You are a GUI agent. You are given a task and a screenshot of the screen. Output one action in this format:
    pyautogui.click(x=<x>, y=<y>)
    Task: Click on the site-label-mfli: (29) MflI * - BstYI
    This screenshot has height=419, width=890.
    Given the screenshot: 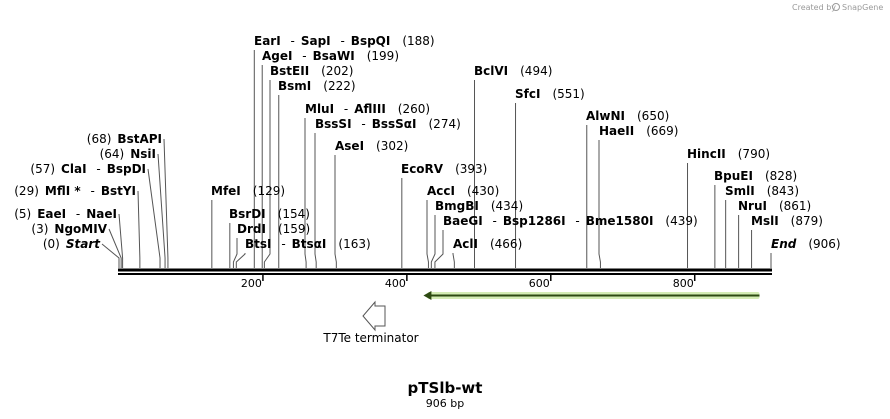 What is the action you would take?
    pyautogui.click(x=75, y=191)
    